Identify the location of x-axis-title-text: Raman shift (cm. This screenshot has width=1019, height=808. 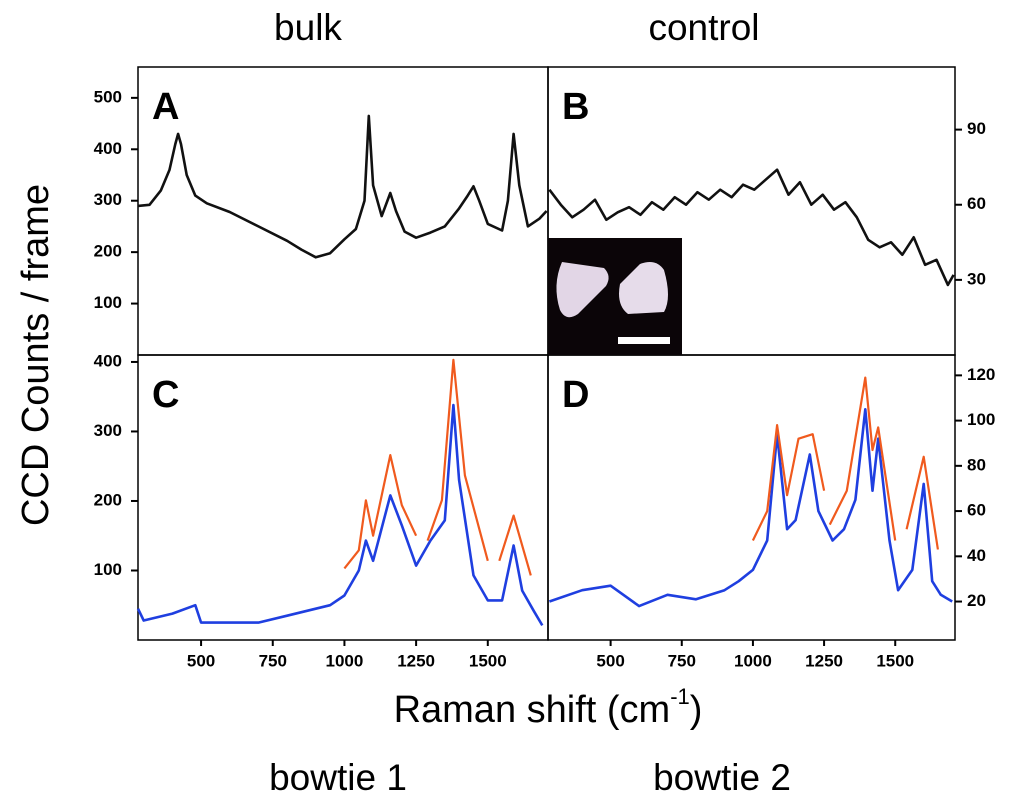
(532, 710).